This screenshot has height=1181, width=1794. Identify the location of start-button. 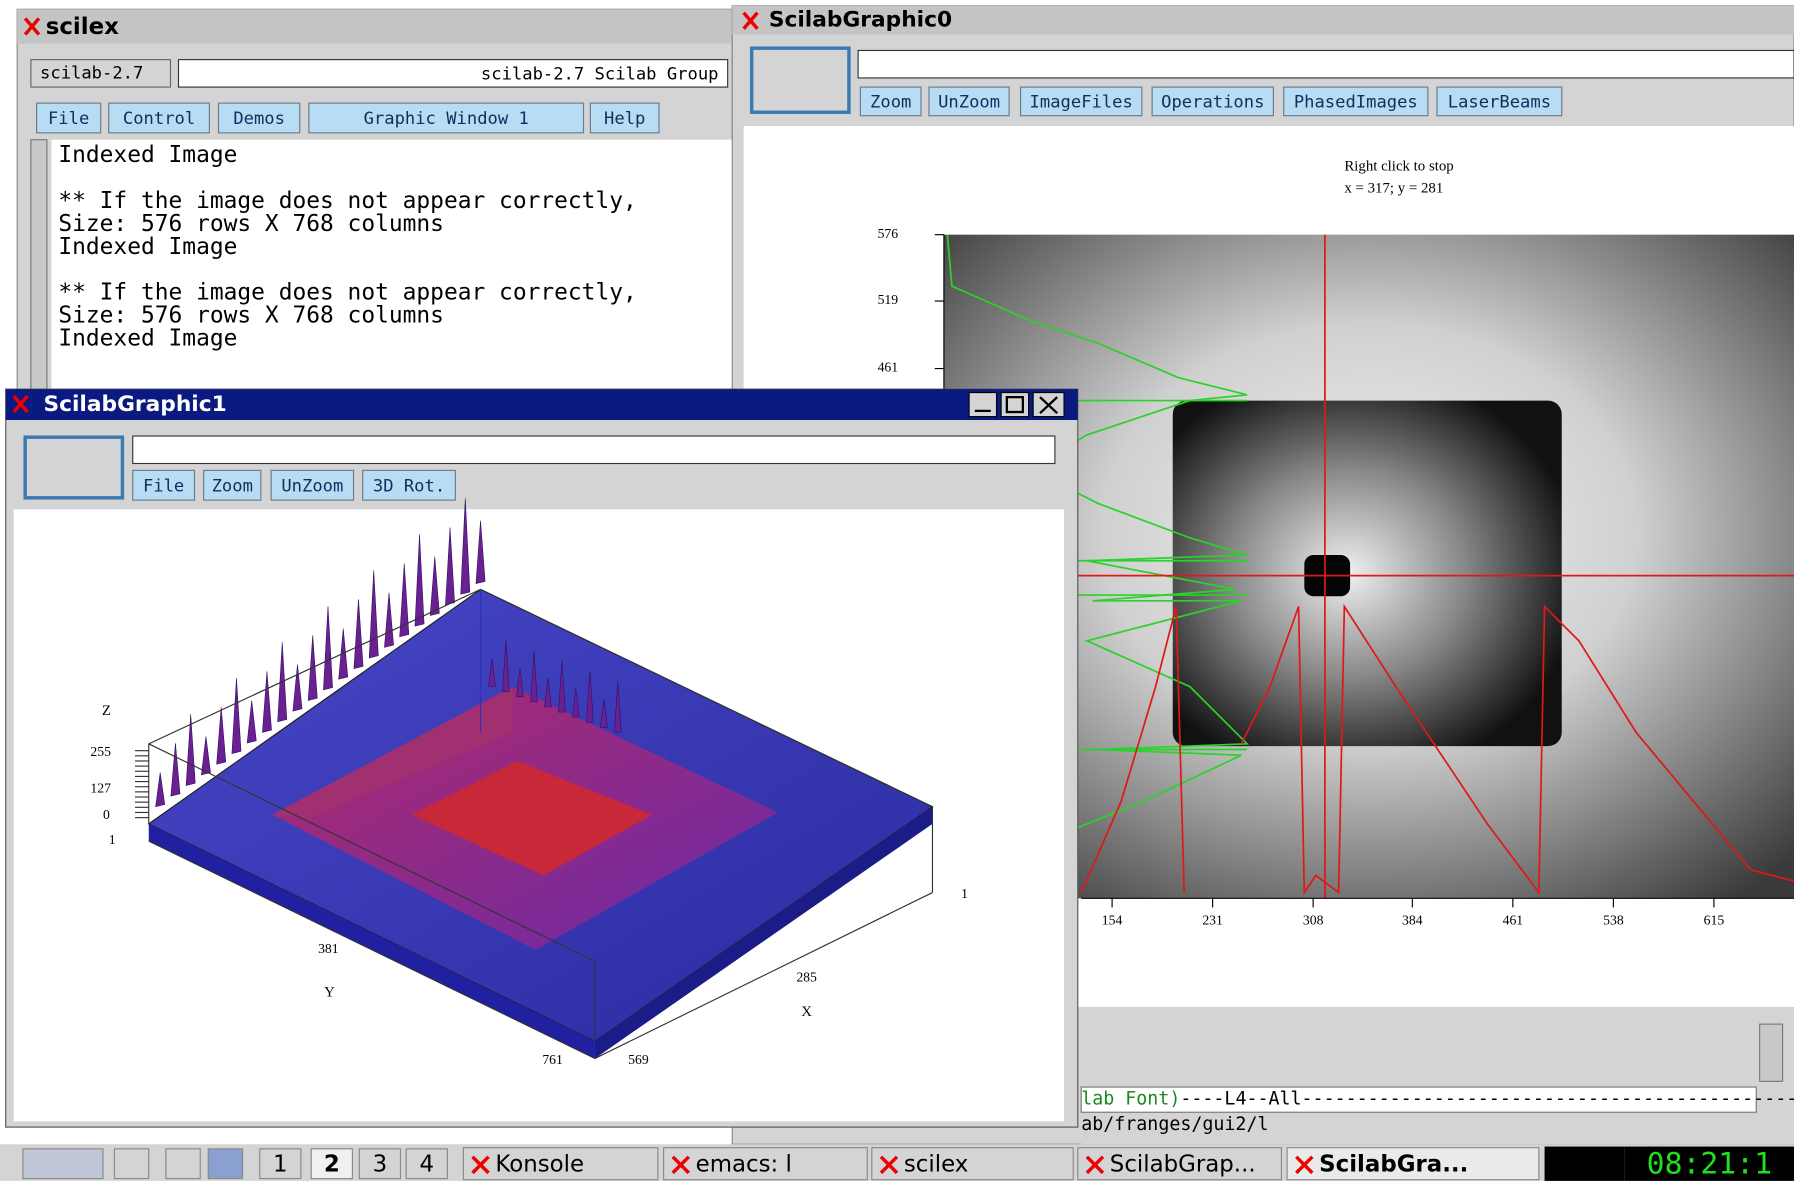
(63, 1164).